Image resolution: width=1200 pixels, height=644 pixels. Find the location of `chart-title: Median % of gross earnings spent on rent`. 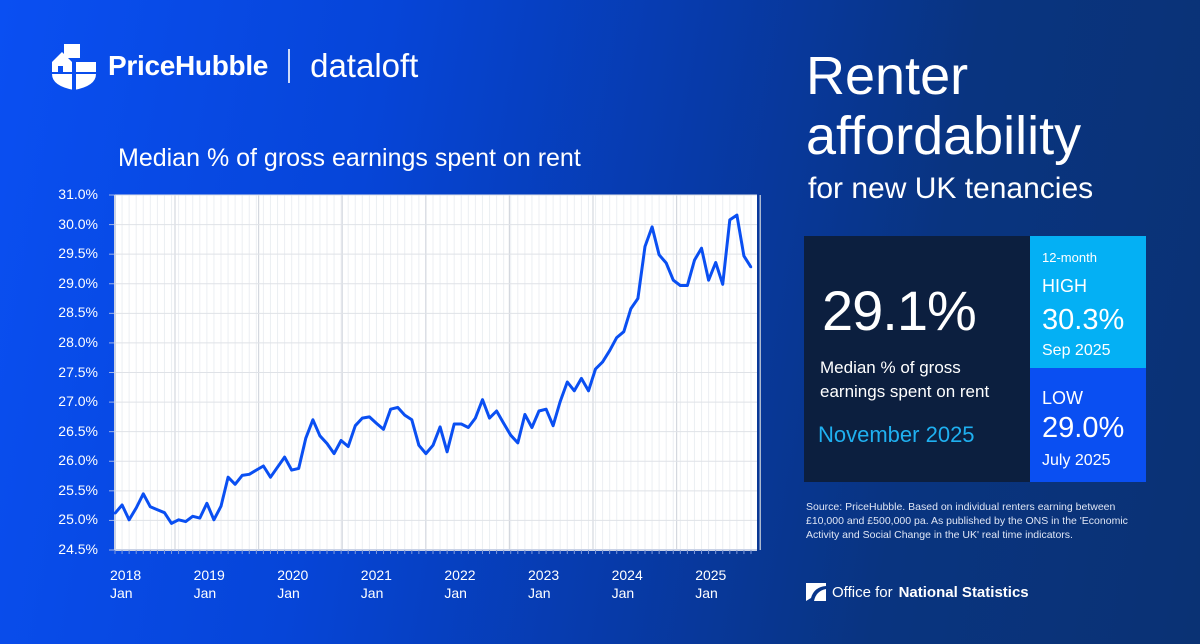

chart-title: Median % of gross earnings spent on rent is located at coordinates (349, 158).